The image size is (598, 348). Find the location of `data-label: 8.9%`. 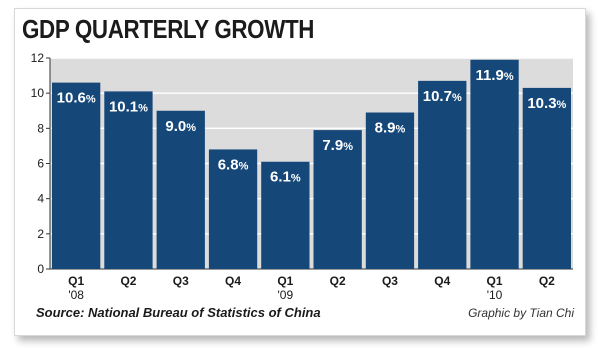

data-label: 8.9% is located at coordinates (390, 128).